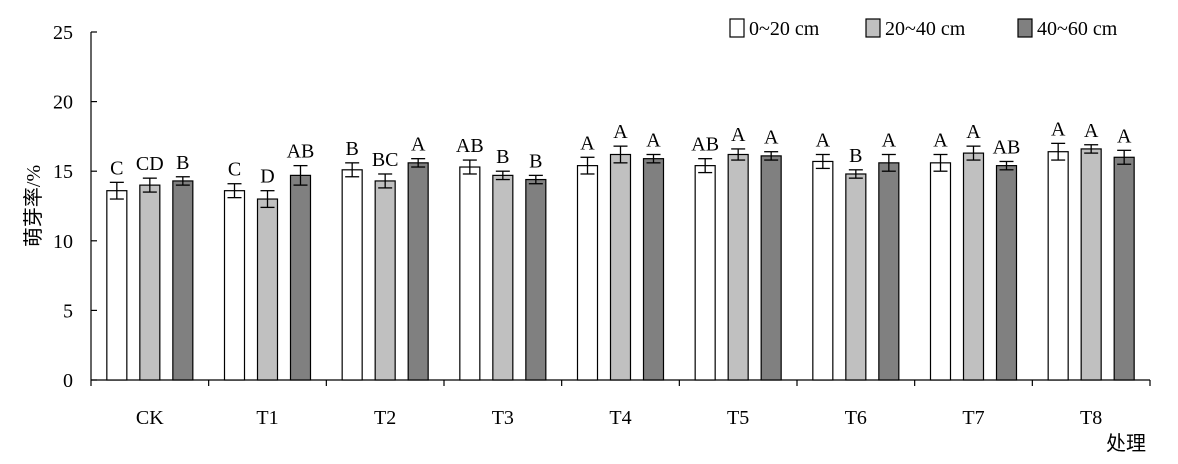 The height and width of the screenshot is (464, 1178). What do you see at coordinates (973, 418) in the screenshot?
I see `x-tick-label: T7` at bounding box center [973, 418].